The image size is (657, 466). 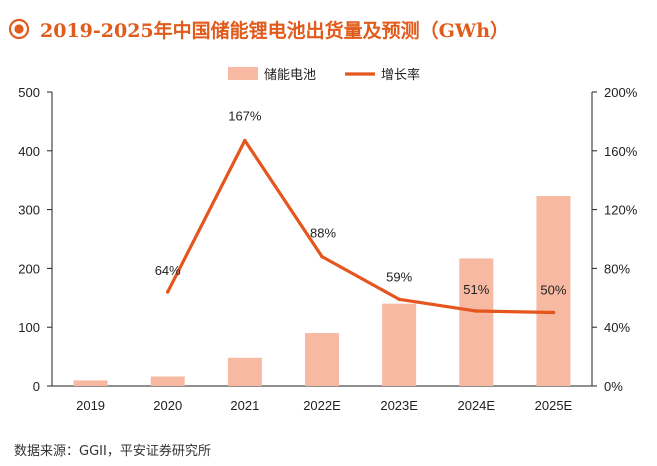 What do you see at coordinates (399, 276) in the screenshot?
I see `growth-data-label: 59%` at bounding box center [399, 276].